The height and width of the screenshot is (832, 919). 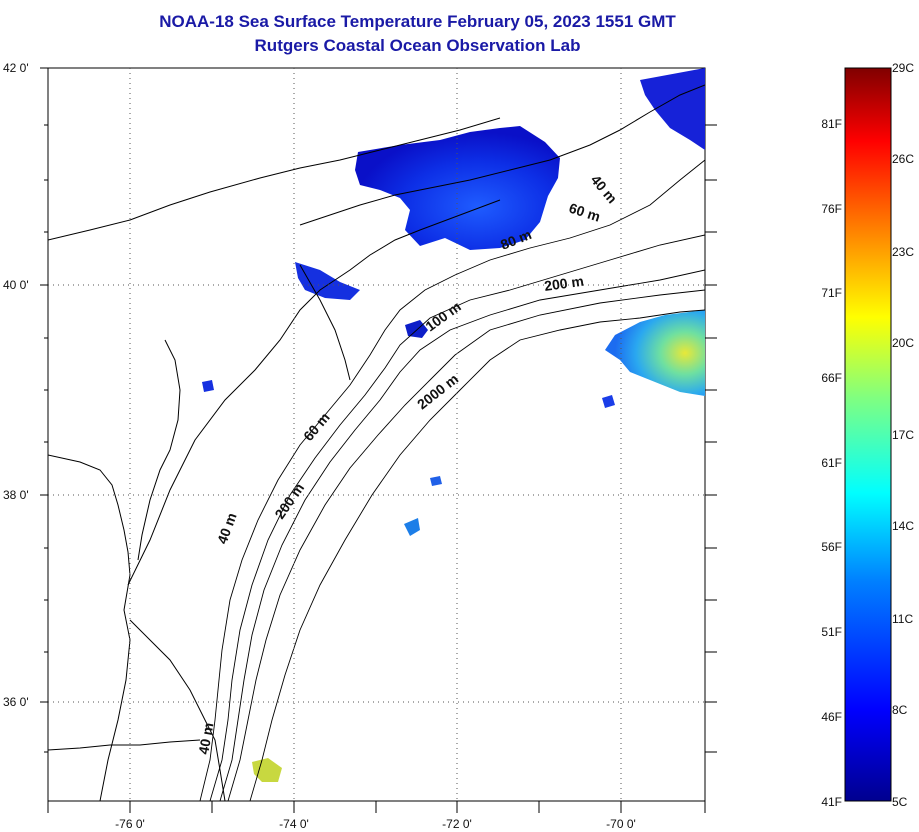 I want to click on cb-c-26: 26C, so click(x=903, y=159).